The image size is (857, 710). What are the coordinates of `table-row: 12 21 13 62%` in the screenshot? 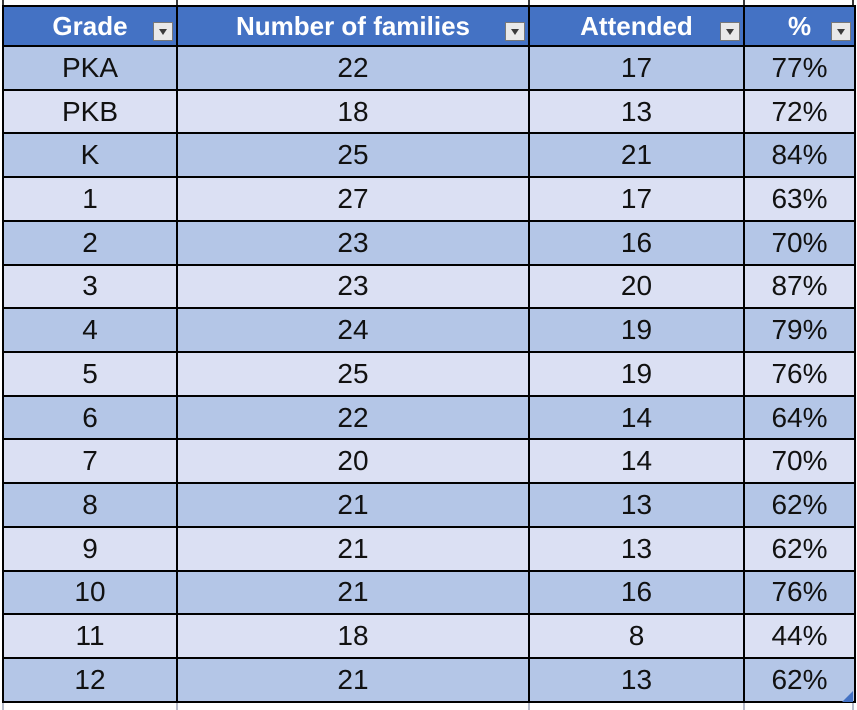 It's located at (429, 680).